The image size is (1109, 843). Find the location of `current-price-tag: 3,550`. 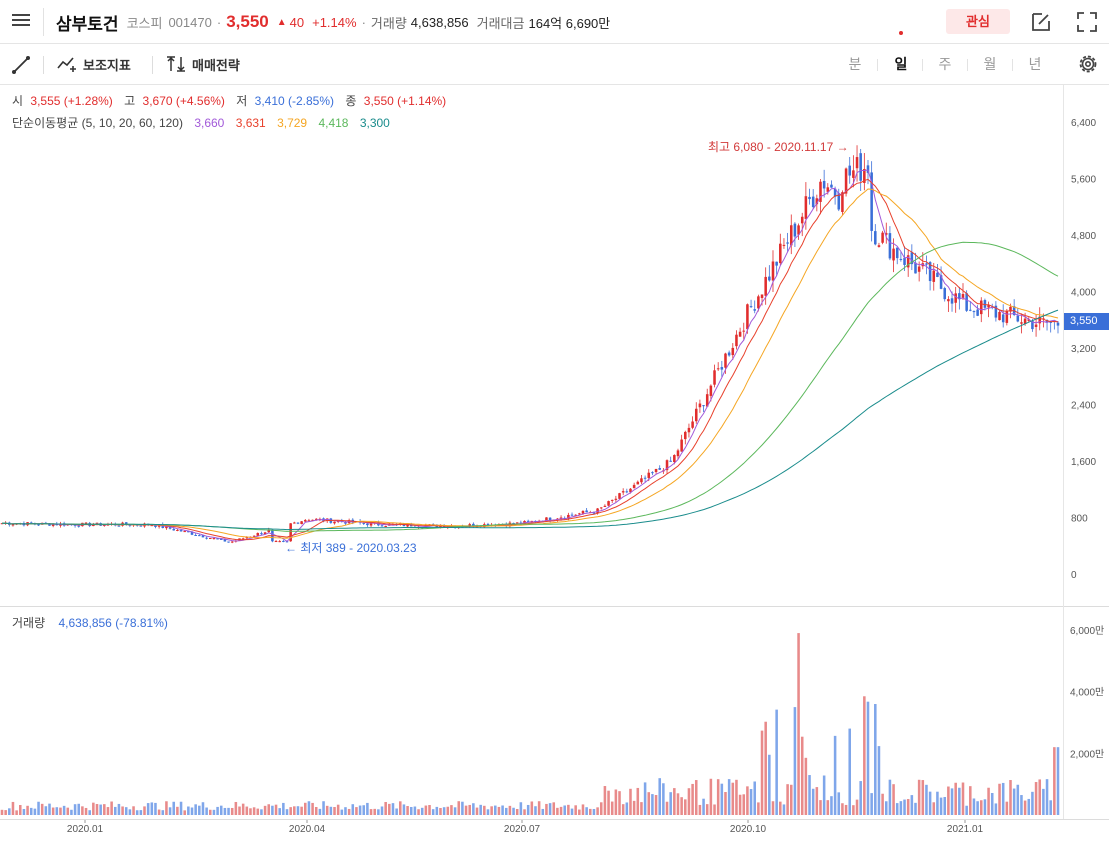

current-price-tag: 3,550 is located at coordinates (1086, 321).